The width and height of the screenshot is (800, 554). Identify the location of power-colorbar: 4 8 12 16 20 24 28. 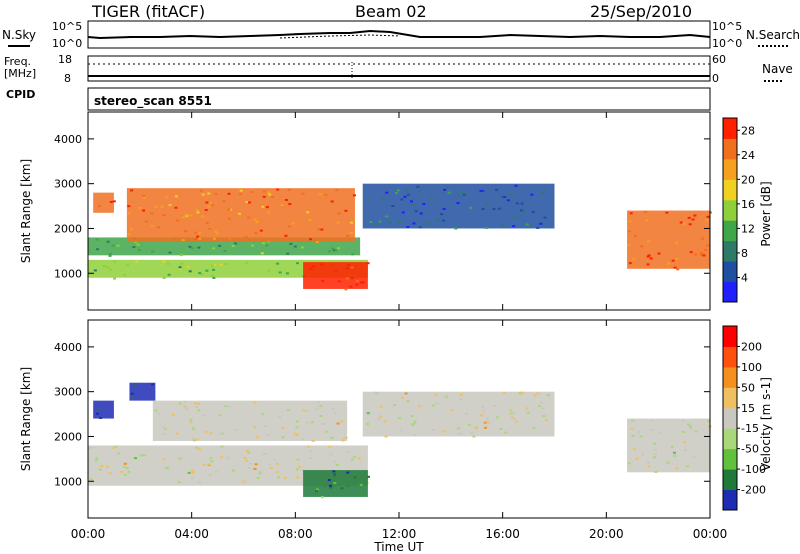
(738, 210).